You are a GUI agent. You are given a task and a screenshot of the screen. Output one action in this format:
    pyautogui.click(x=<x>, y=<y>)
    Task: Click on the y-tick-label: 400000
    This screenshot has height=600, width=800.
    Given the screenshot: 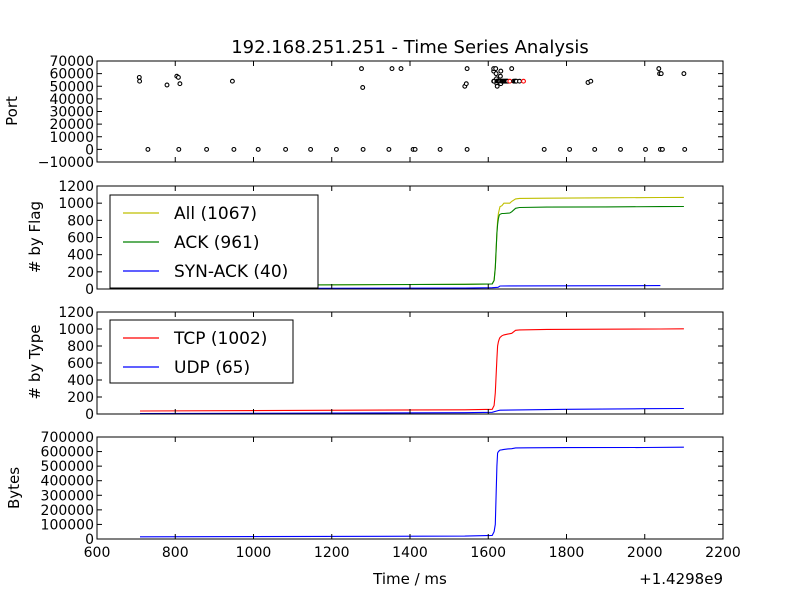 What is the action you would take?
    pyautogui.click(x=67, y=482)
    